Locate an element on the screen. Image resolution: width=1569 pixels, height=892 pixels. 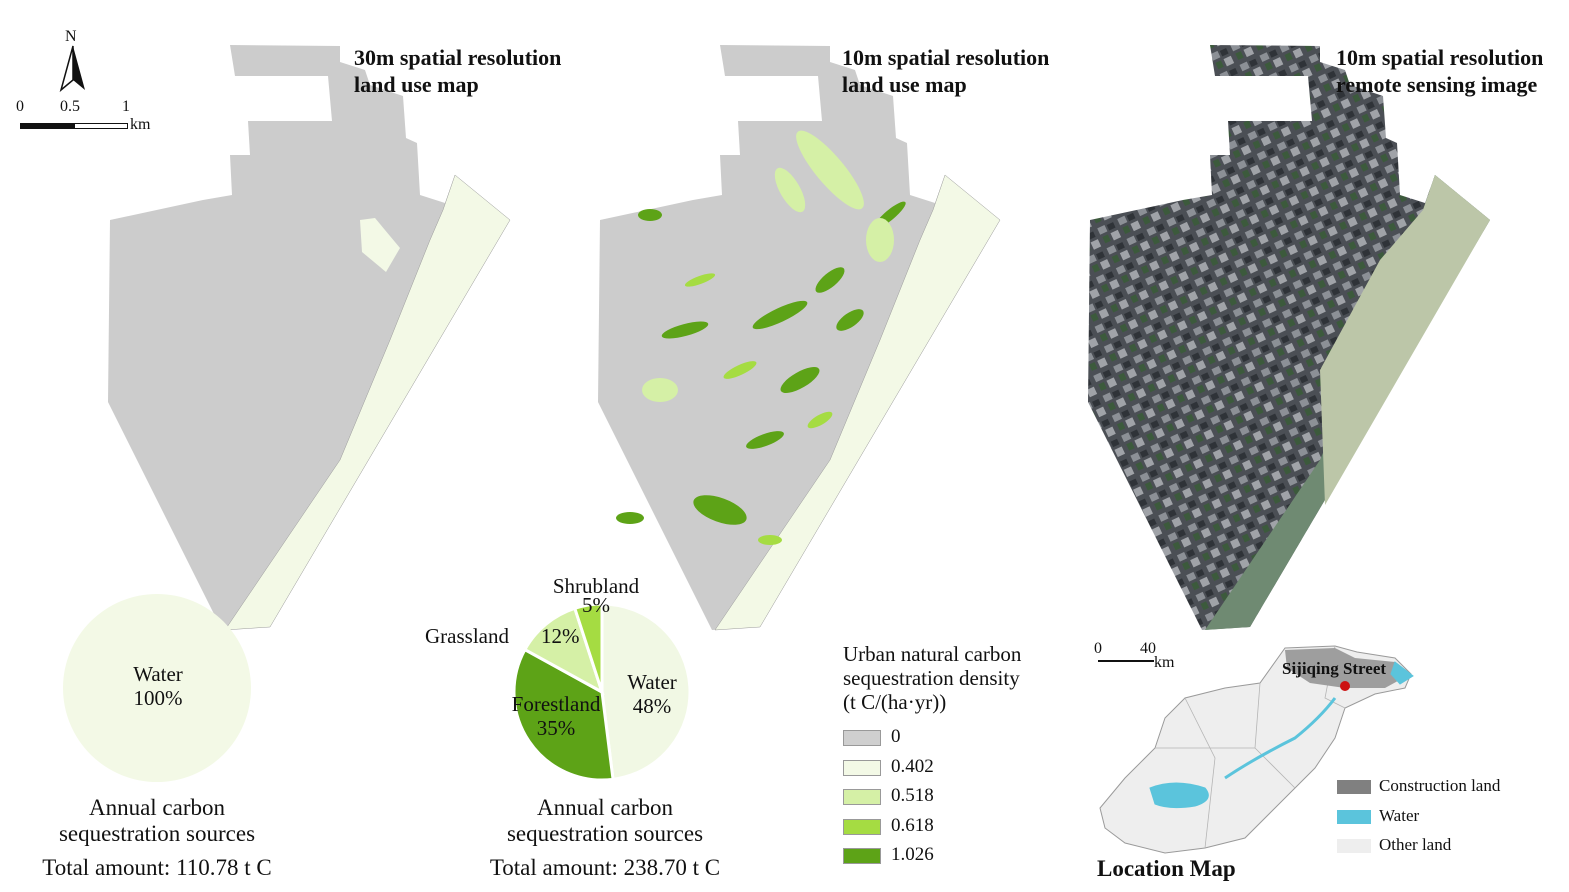
loc-legend-item-0: Construction land is located at coordinates (1418, 786).